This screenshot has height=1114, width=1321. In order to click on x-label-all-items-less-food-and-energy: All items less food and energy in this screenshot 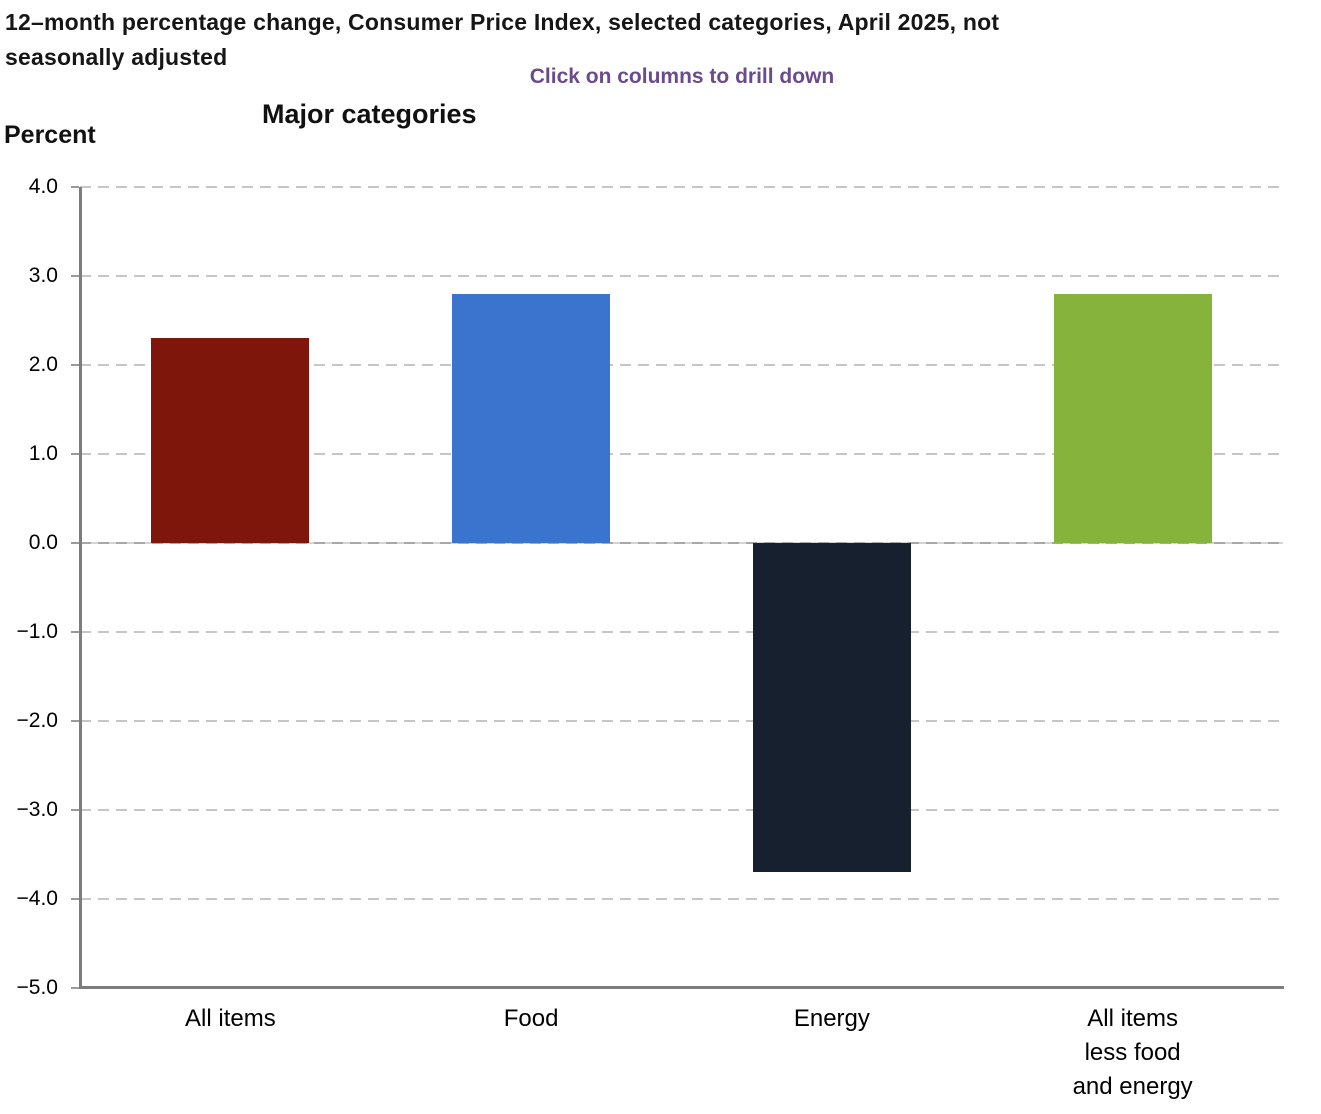, I will do `click(1132, 1052)`.